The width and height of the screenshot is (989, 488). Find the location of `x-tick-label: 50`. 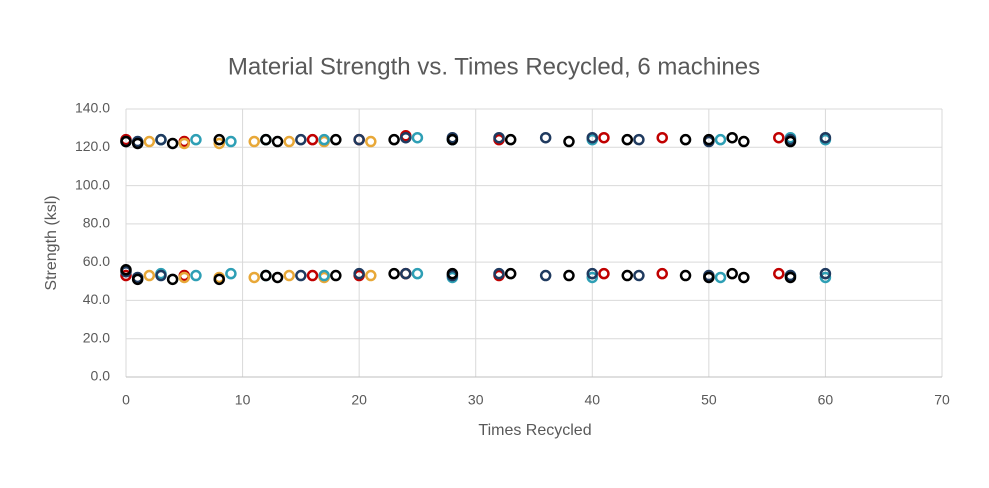

x-tick-label: 50 is located at coordinates (709, 400).